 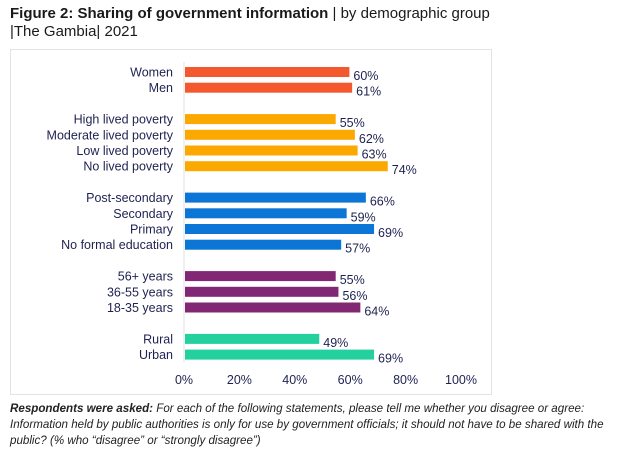 I want to click on data-label: 62%, so click(x=371, y=139).